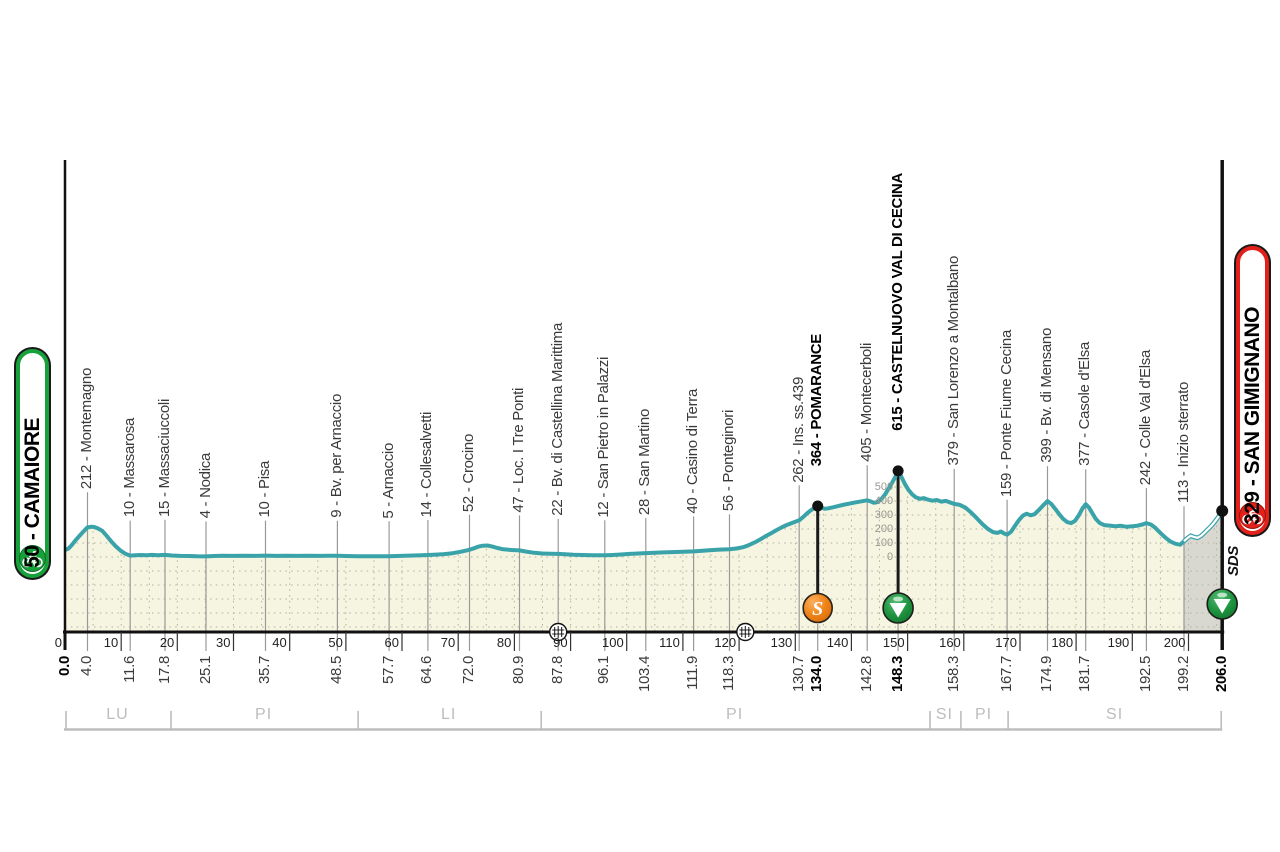 Image resolution: width=1280 pixels, height=852 pixels. I want to click on distance-label: 57.7, so click(388, 670).